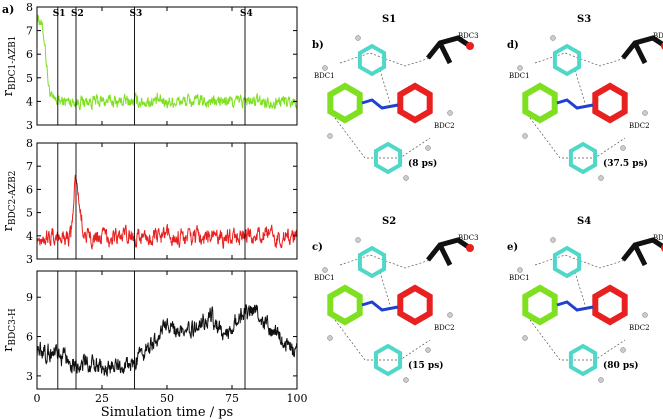  I want to click on state-label: S3, so click(136, 14).